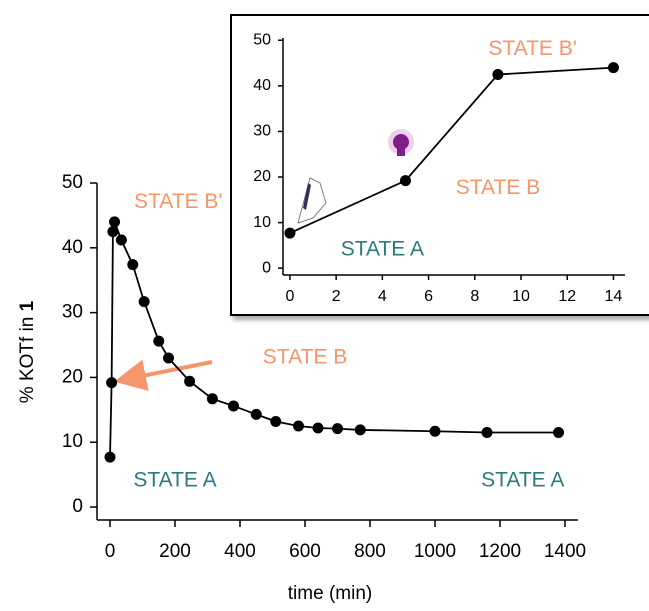 This screenshot has height=611, width=649. Describe the element at coordinates (240, 551) in the screenshot. I see `x-tick-label: 400` at that location.